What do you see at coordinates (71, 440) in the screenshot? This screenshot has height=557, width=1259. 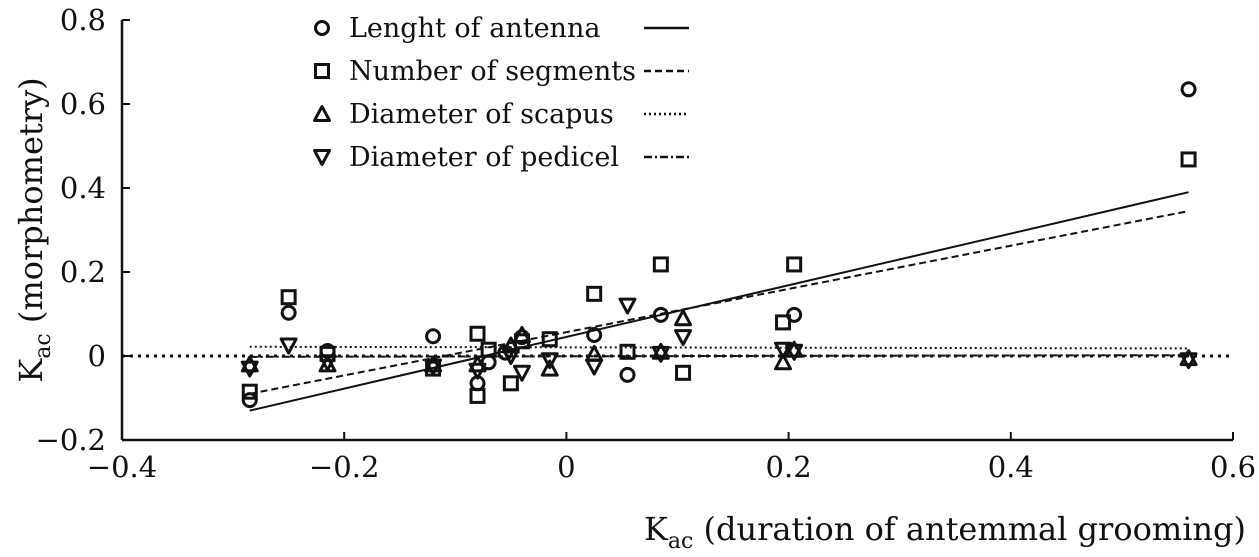 I see `y-tick-label: −0.2` at bounding box center [71, 440].